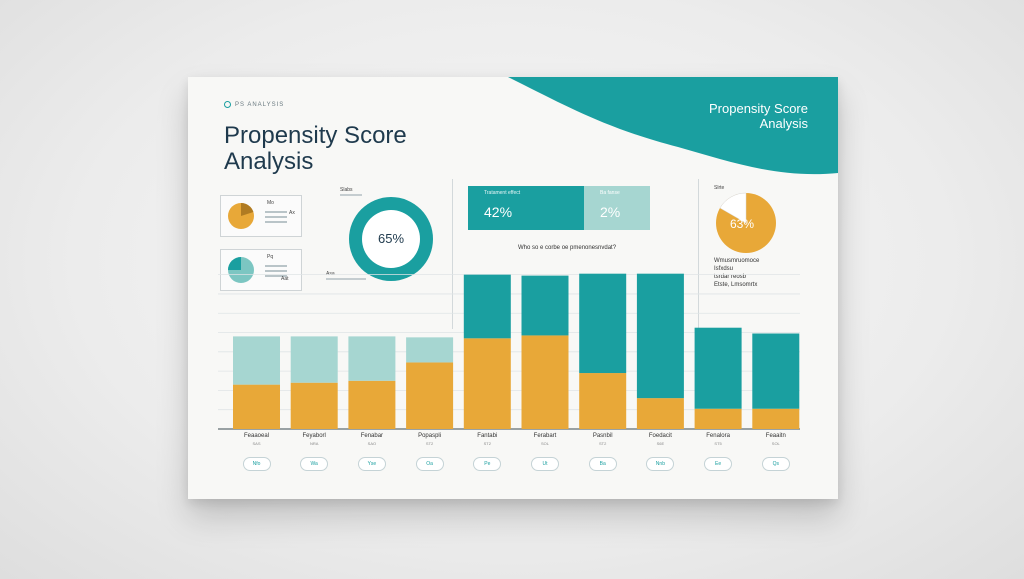 The height and width of the screenshot is (579, 1024). Describe the element at coordinates (660, 464) in the screenshot. I see `category-badge: Nnb` at that location.